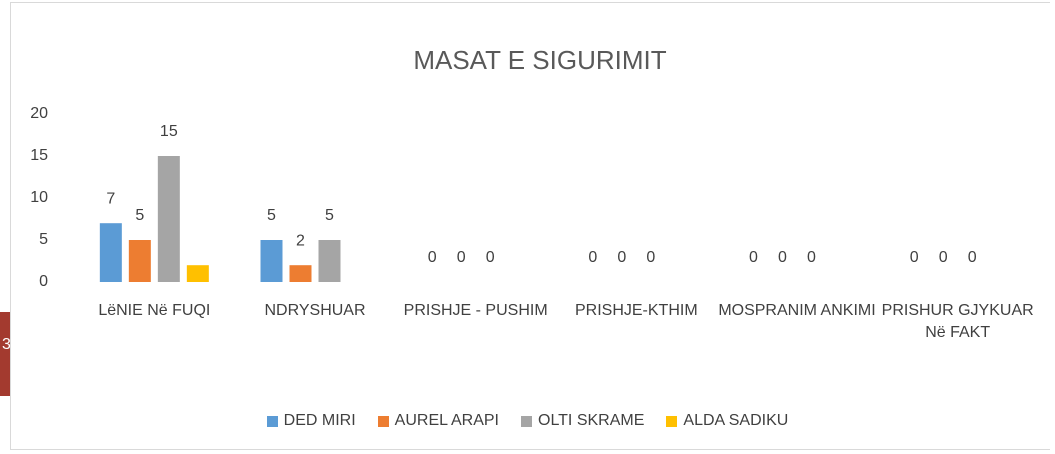 Image resolution: width=1055 pixels, height=454 pixels. Describe the element at coordinates (39, 155) in the screenshot. I see `y-tick-label: 15` at that location.